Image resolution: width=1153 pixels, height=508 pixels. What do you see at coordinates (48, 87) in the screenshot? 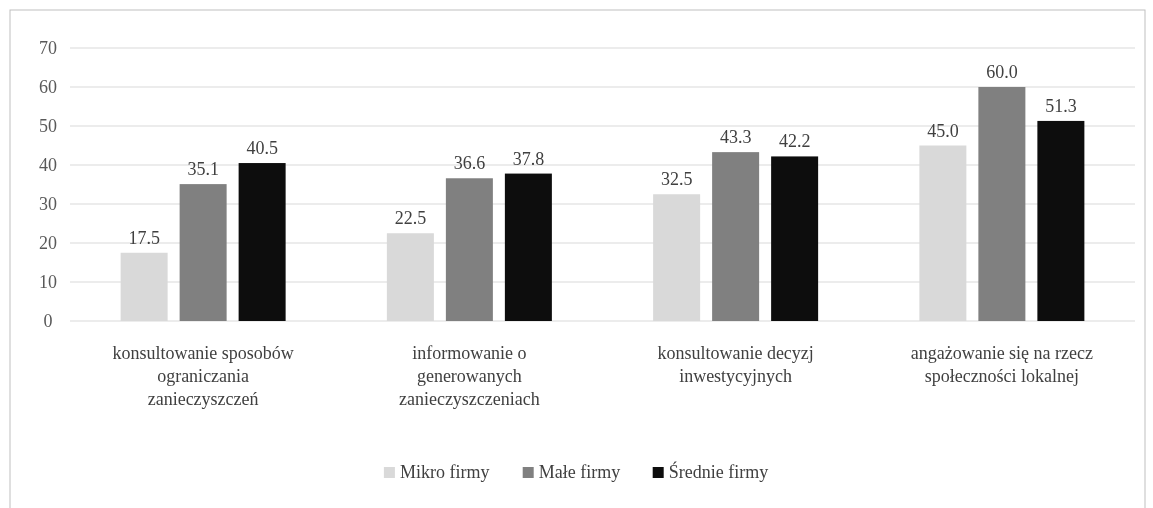
I see `y-tick-label: 60` at bounding box center [48, 87].